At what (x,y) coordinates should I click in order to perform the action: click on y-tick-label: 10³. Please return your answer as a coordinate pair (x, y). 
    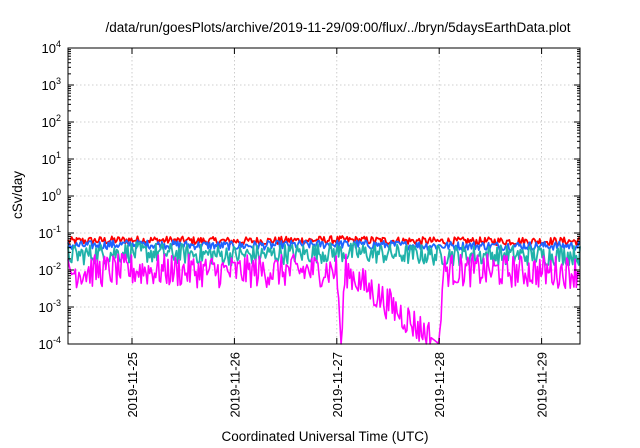
    Looking at the image, I should click on (51, 84).